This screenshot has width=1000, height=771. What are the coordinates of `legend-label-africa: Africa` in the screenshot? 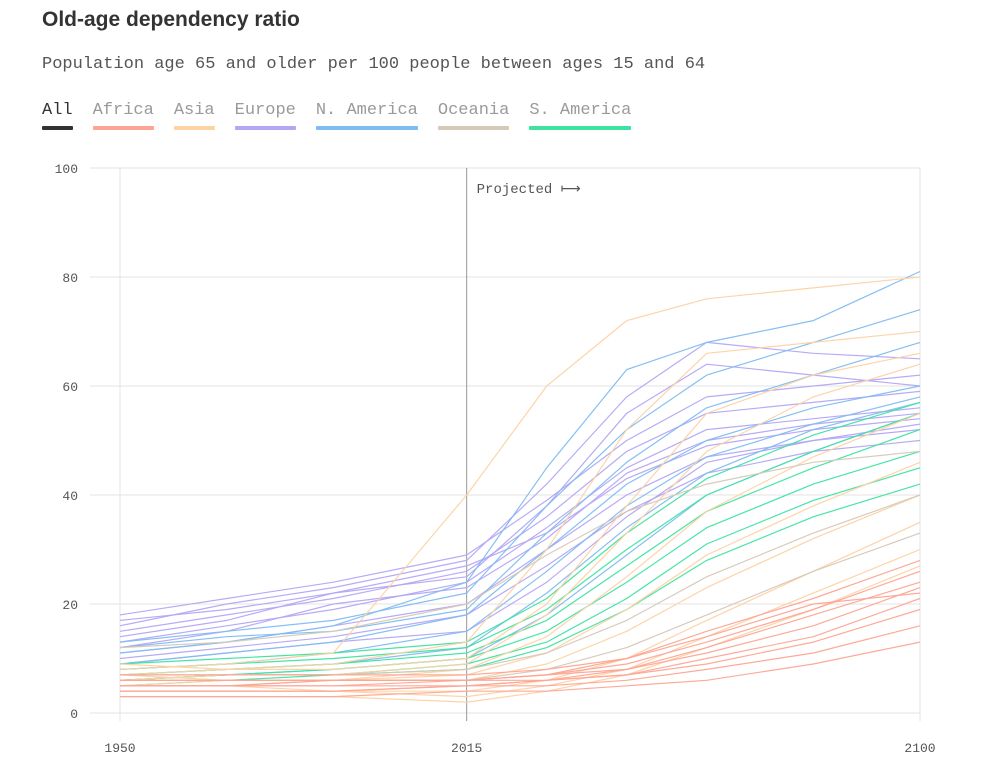 It's located at (123, 110).